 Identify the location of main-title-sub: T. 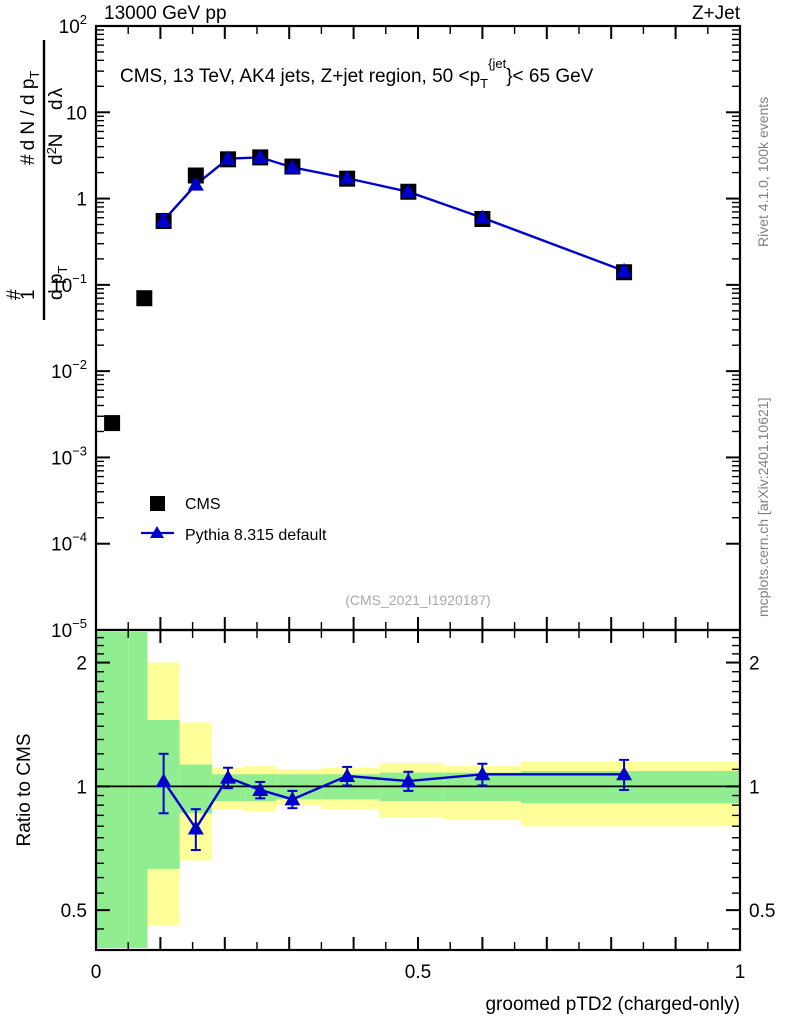
(484, 83).